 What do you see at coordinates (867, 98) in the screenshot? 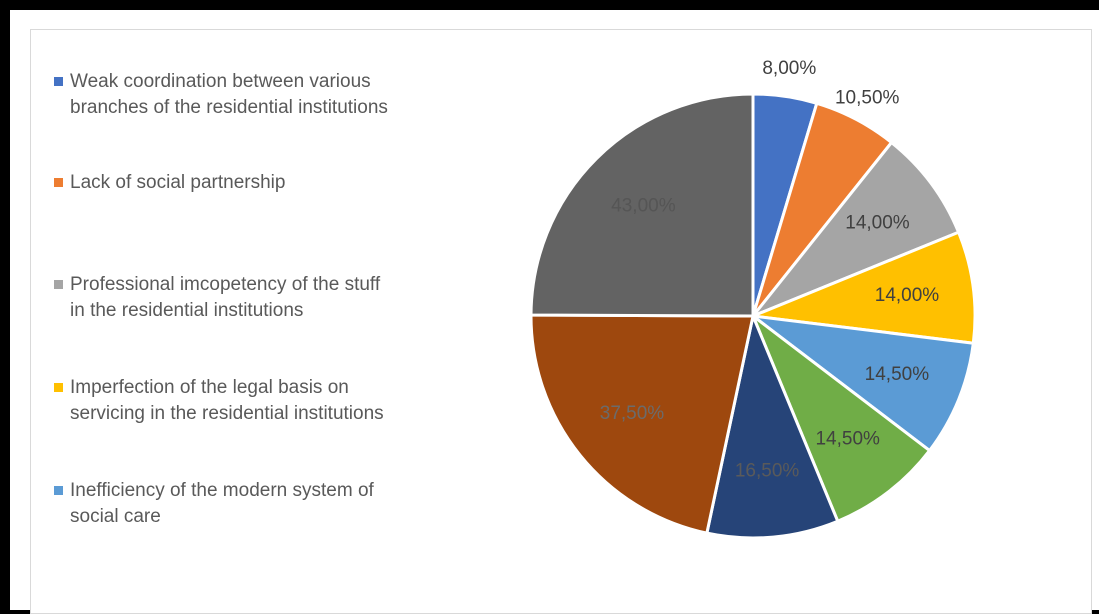
I see `slice-value-label: 10,50%` at bounding box center [867, 98].